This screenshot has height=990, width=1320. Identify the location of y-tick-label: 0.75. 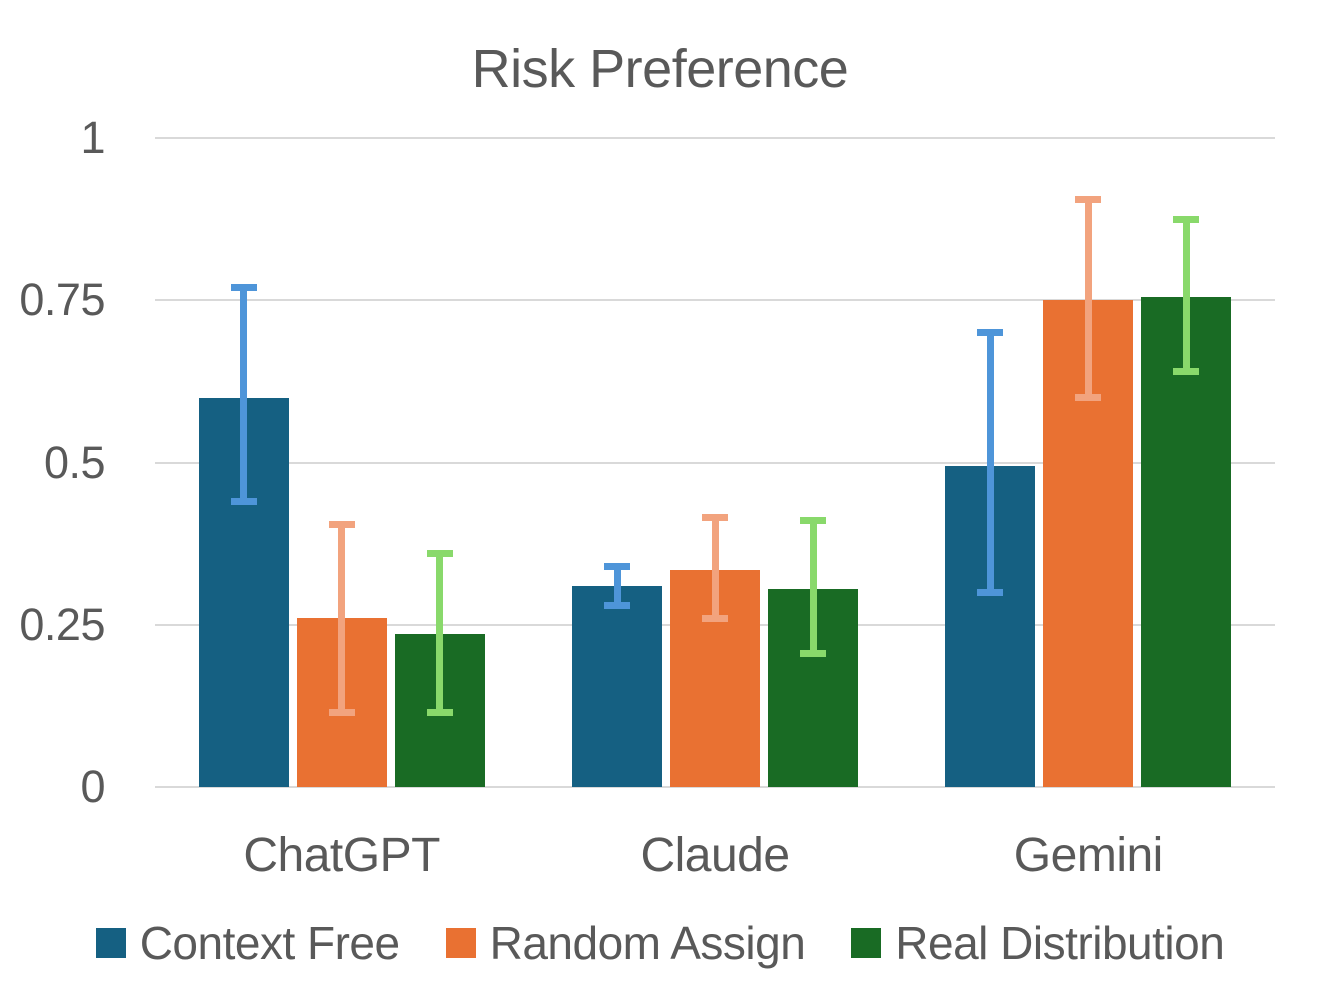
(62, 300).